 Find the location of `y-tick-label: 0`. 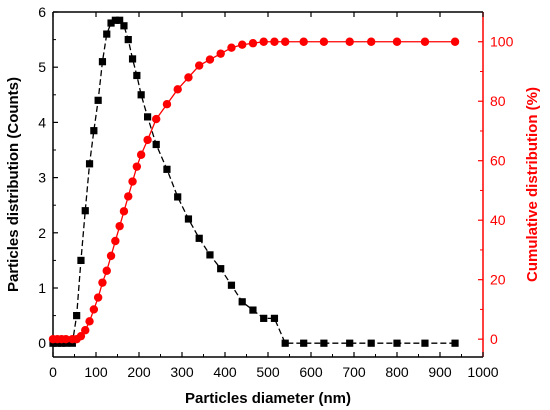

y-tick-label: 0 is located at coordinates (42, 343).